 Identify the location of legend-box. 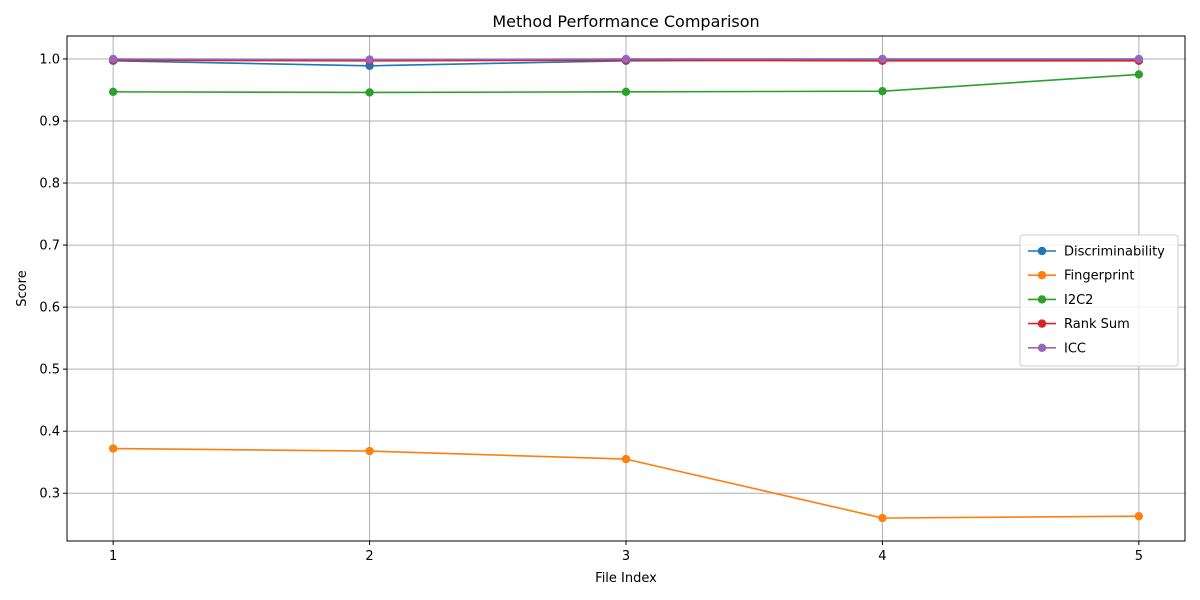
(1099, 300).